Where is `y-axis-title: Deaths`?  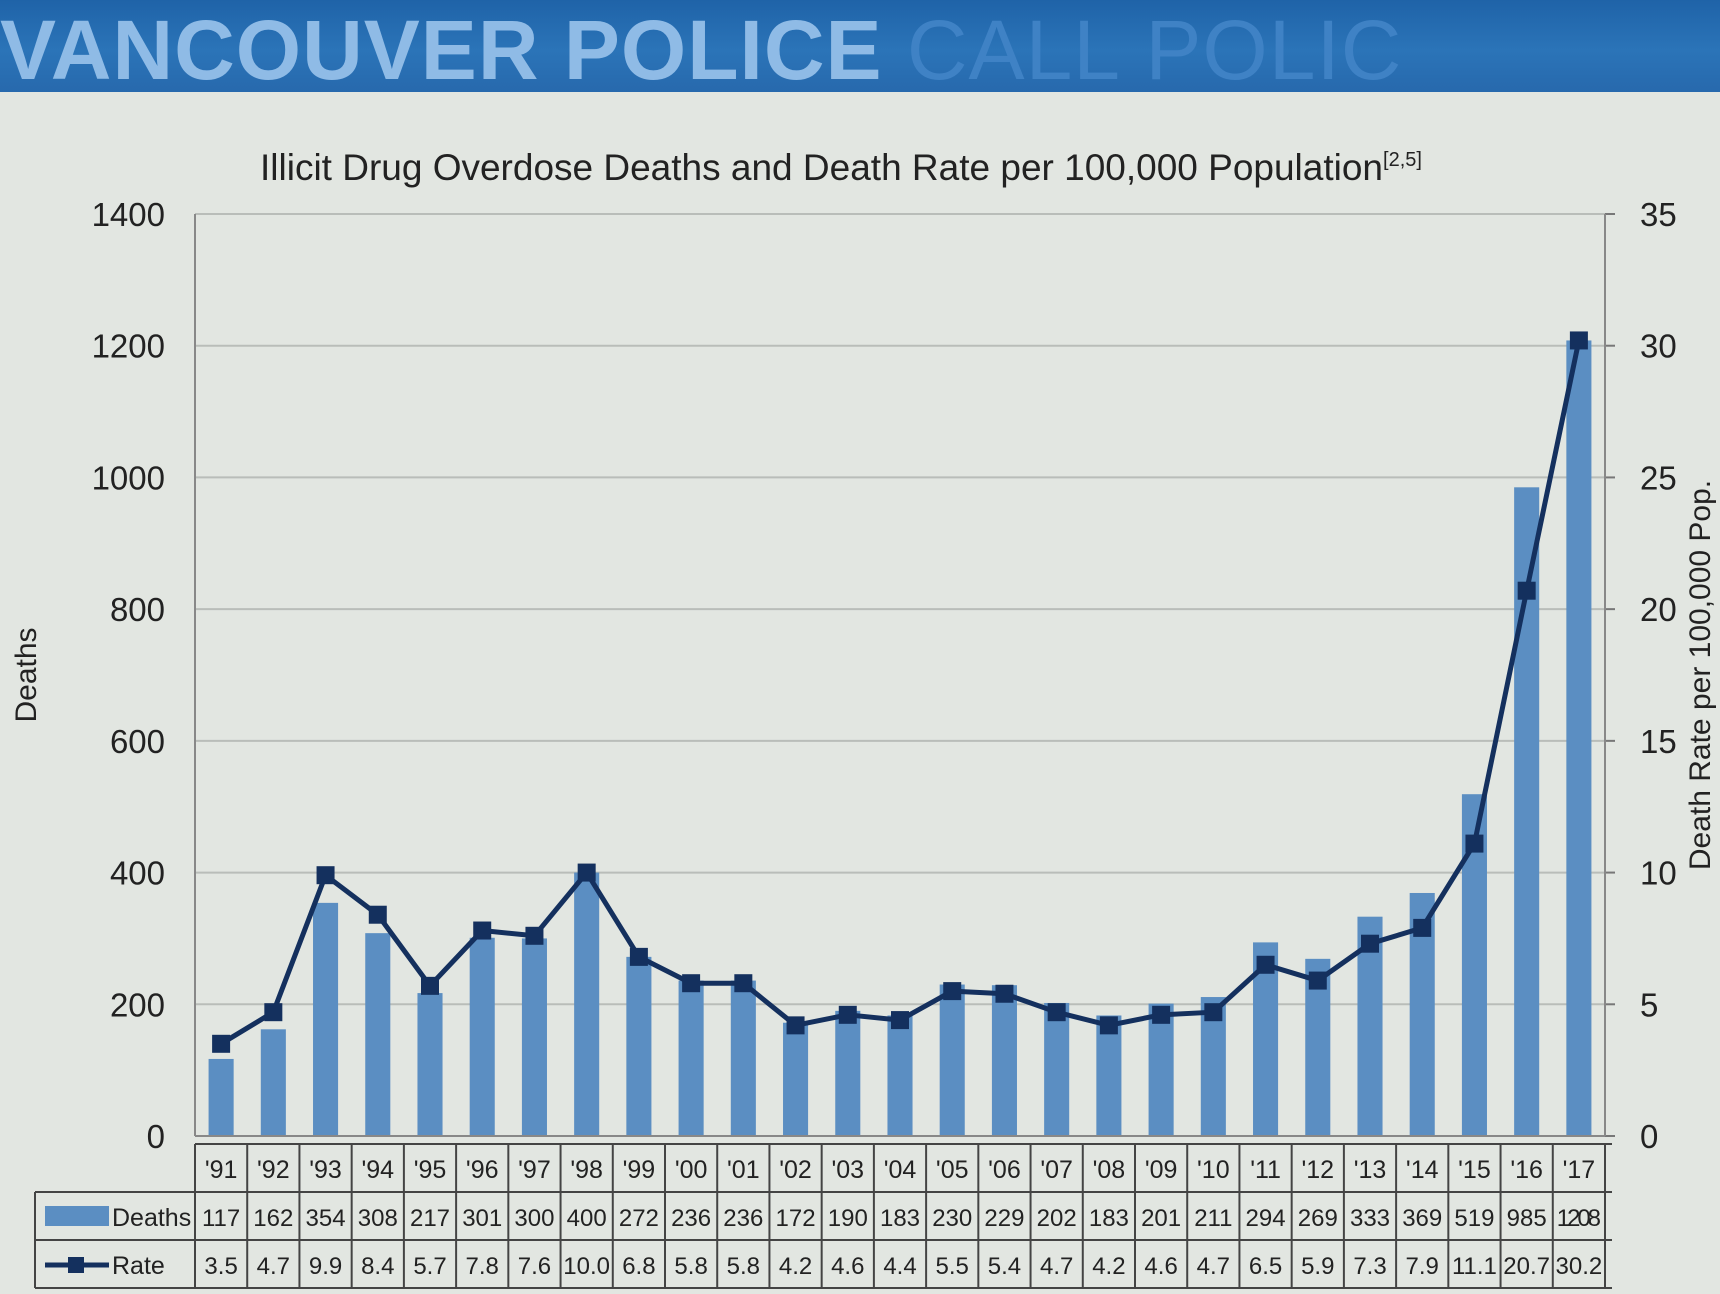 y-axis-title: Deaths is located at coordinates (26, 674).